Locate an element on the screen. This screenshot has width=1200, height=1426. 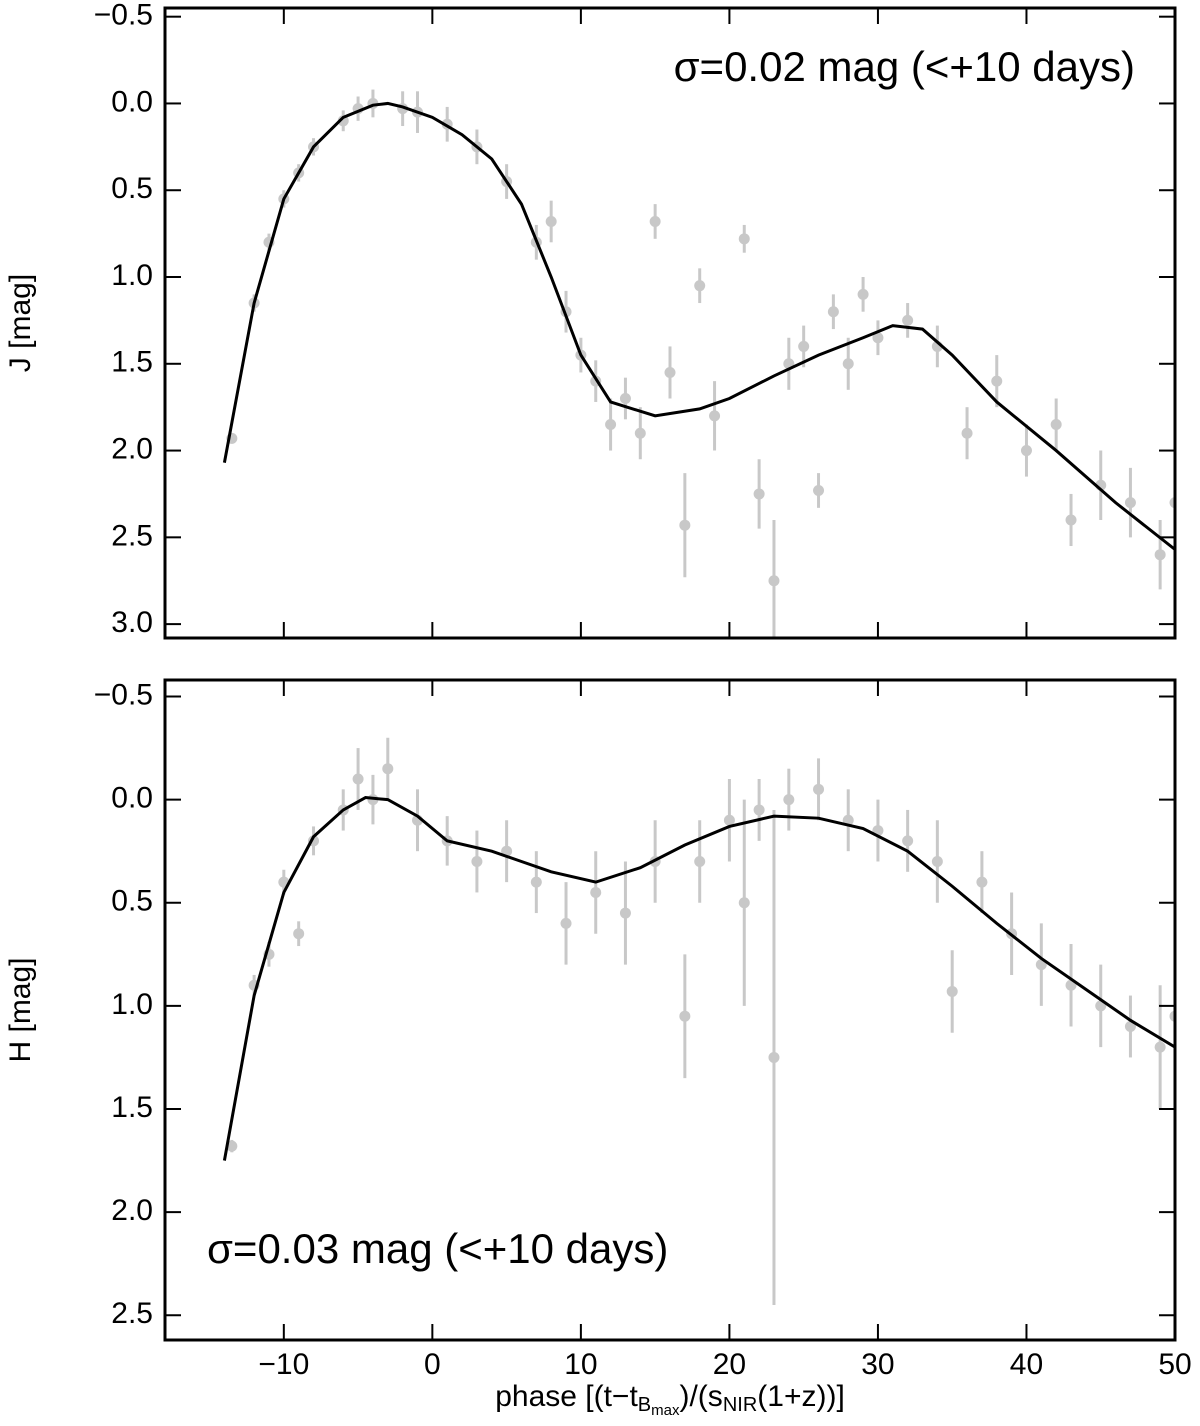
y-axis-title: H [mag] is located at coordinates (20, 1009).